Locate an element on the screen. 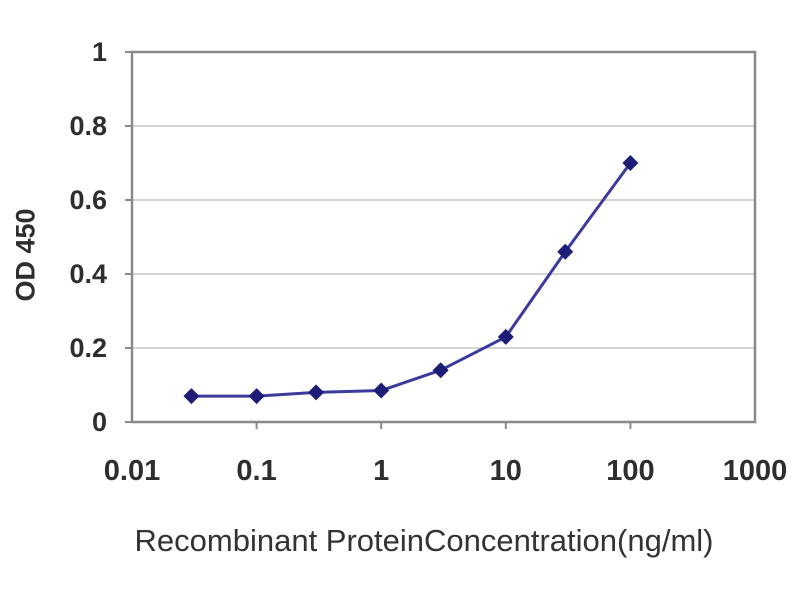 This screenshot has width=800, height=600. x-tick-label: 100 is located at coordinates (630, 471).